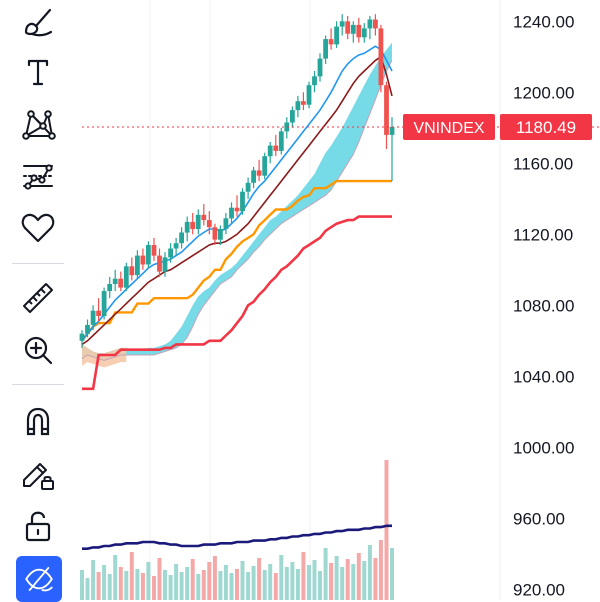  I want to click on price-axis-tick-label: 1200.00, so click(543, 92).